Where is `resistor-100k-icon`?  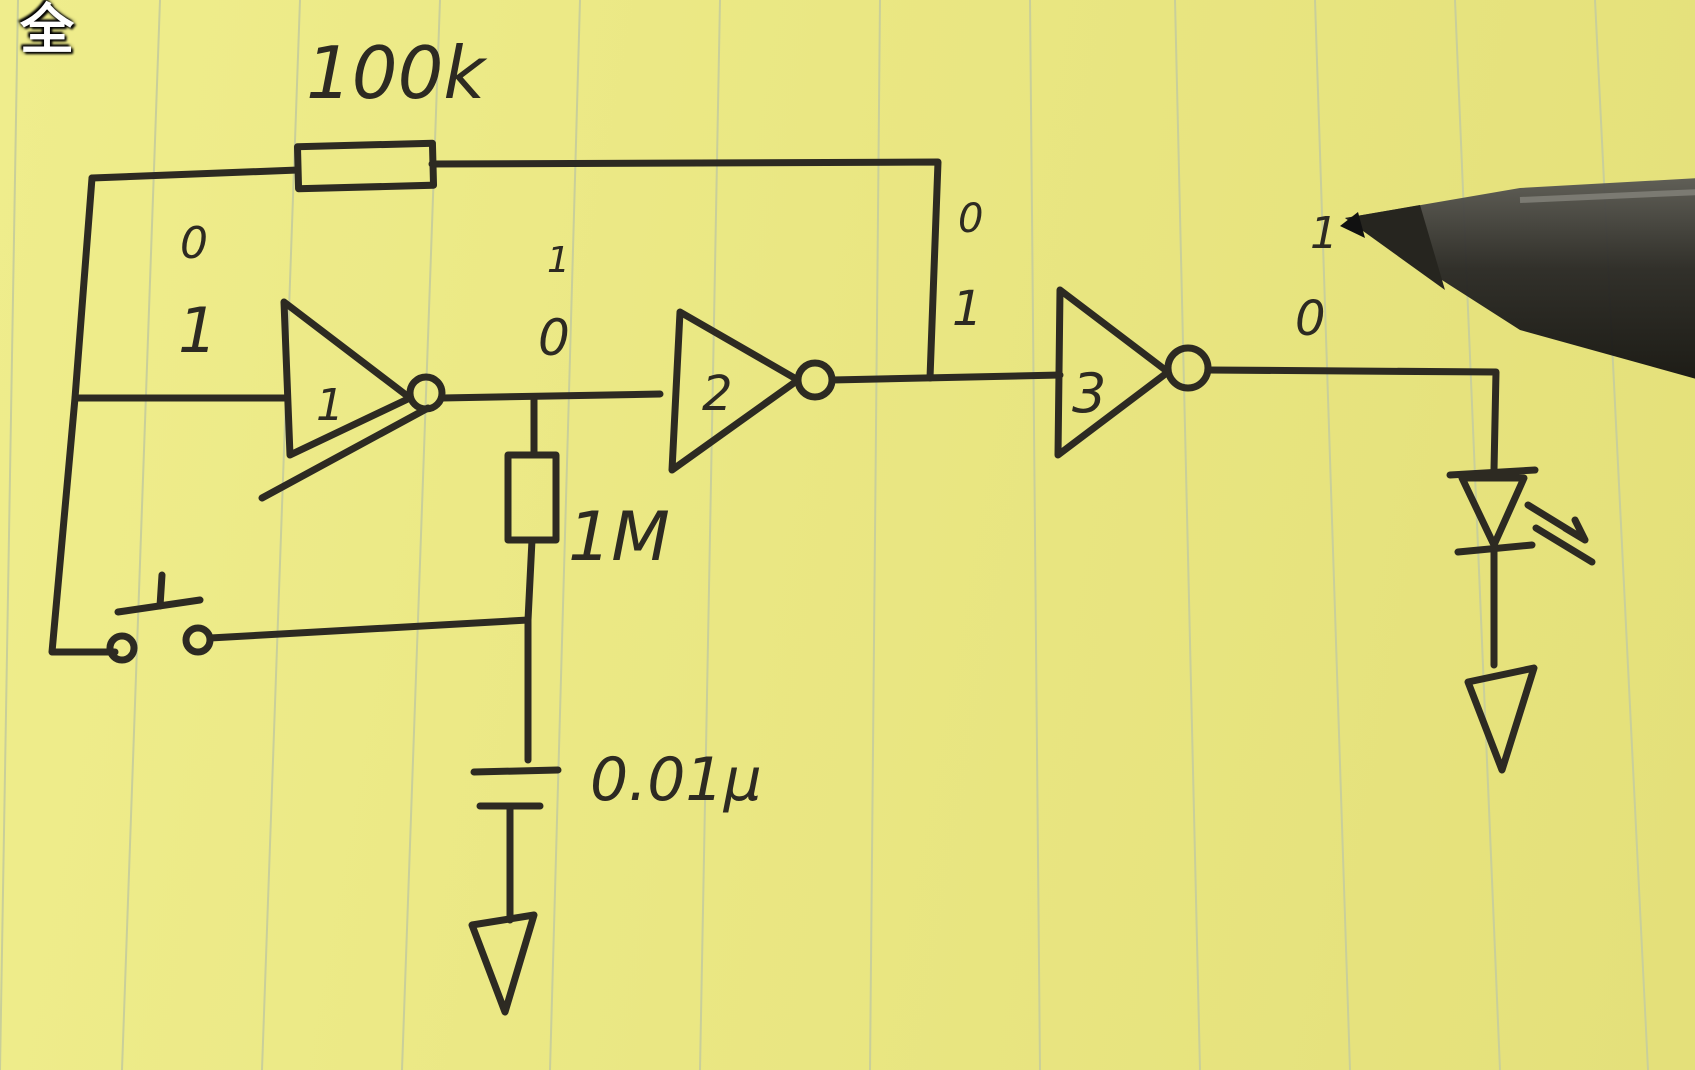 resistor-100k-icon is located at coordinates (365, 166).